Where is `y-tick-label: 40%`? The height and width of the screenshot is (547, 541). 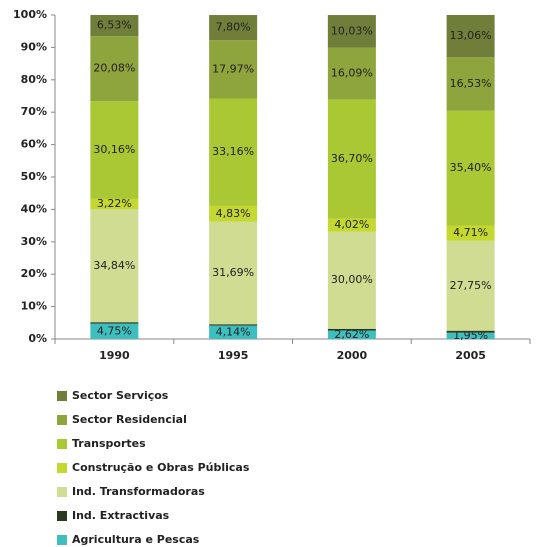 y-tick-label: 40% is located at coordinates (34, 208).